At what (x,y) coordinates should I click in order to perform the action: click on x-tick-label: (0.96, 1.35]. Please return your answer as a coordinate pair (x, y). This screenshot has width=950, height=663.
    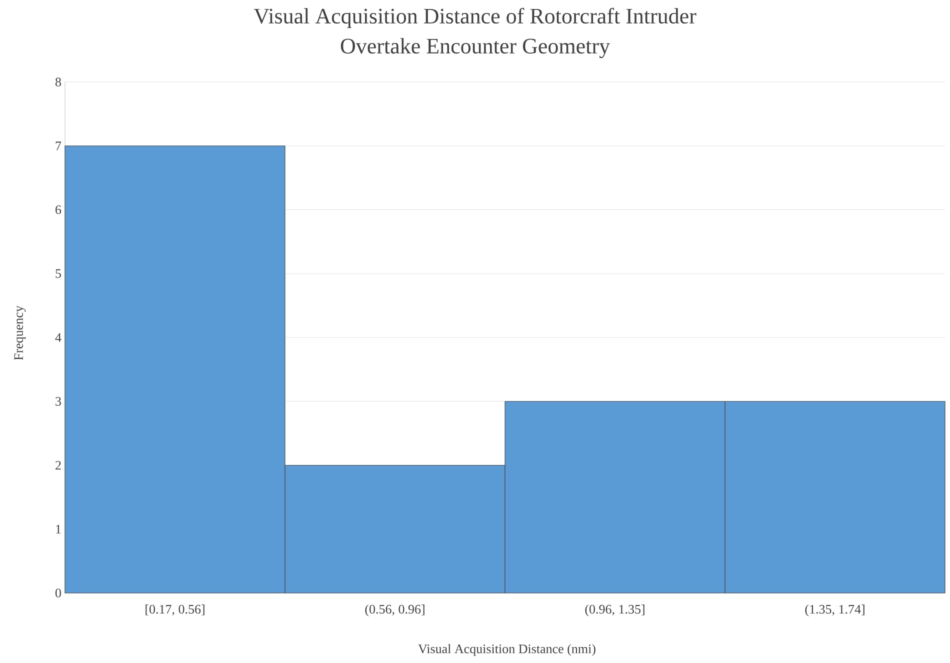
    Looking at the image, I should click on (614, 610).